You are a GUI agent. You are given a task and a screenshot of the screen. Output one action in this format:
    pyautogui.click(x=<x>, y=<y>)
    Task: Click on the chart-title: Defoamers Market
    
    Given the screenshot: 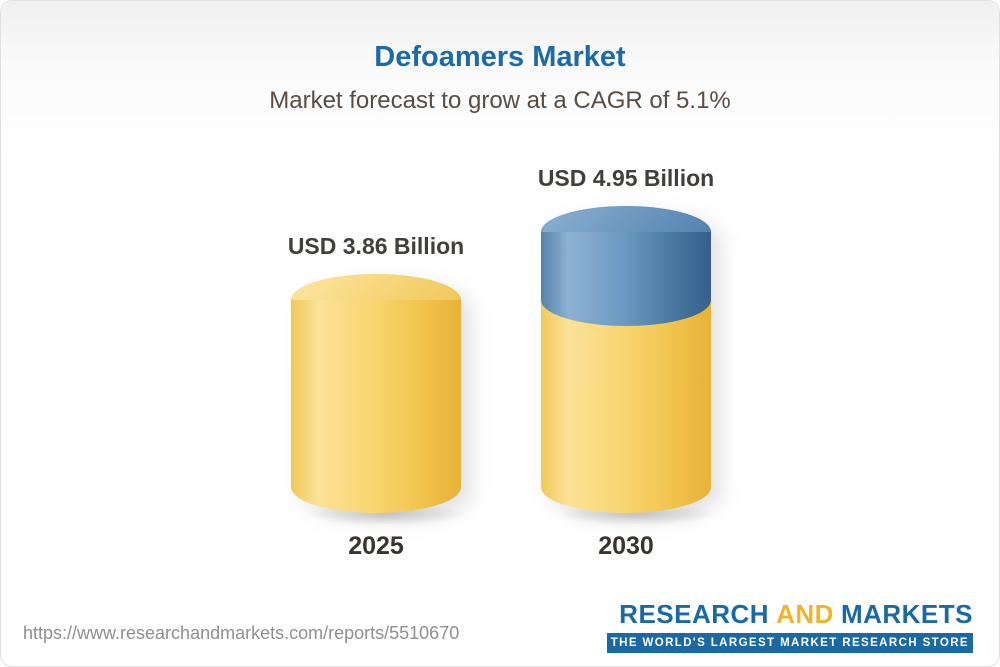 What is the action you would take?
    pyautogui.click(x=500, y=57)
    